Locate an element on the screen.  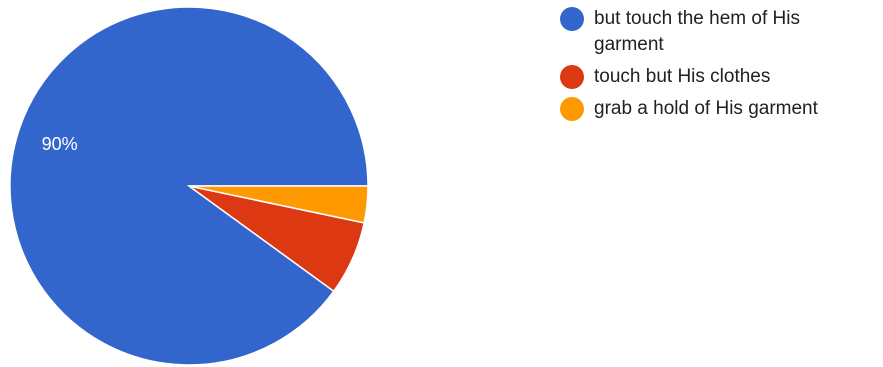
legend-label-0: but touch the hem of His garment is located at coordinates (697, 31).